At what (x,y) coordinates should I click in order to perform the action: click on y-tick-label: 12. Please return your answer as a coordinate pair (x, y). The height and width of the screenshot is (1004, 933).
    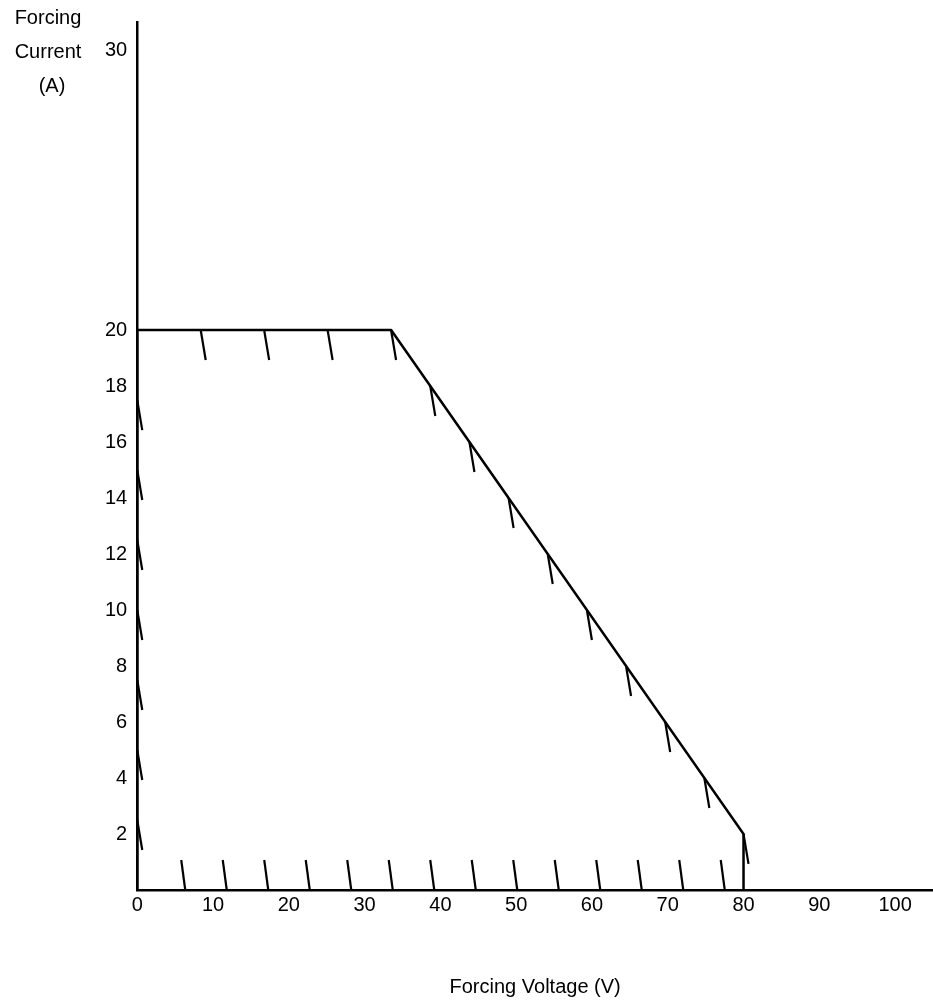
    Looking at the image, I should click on (116, 552).